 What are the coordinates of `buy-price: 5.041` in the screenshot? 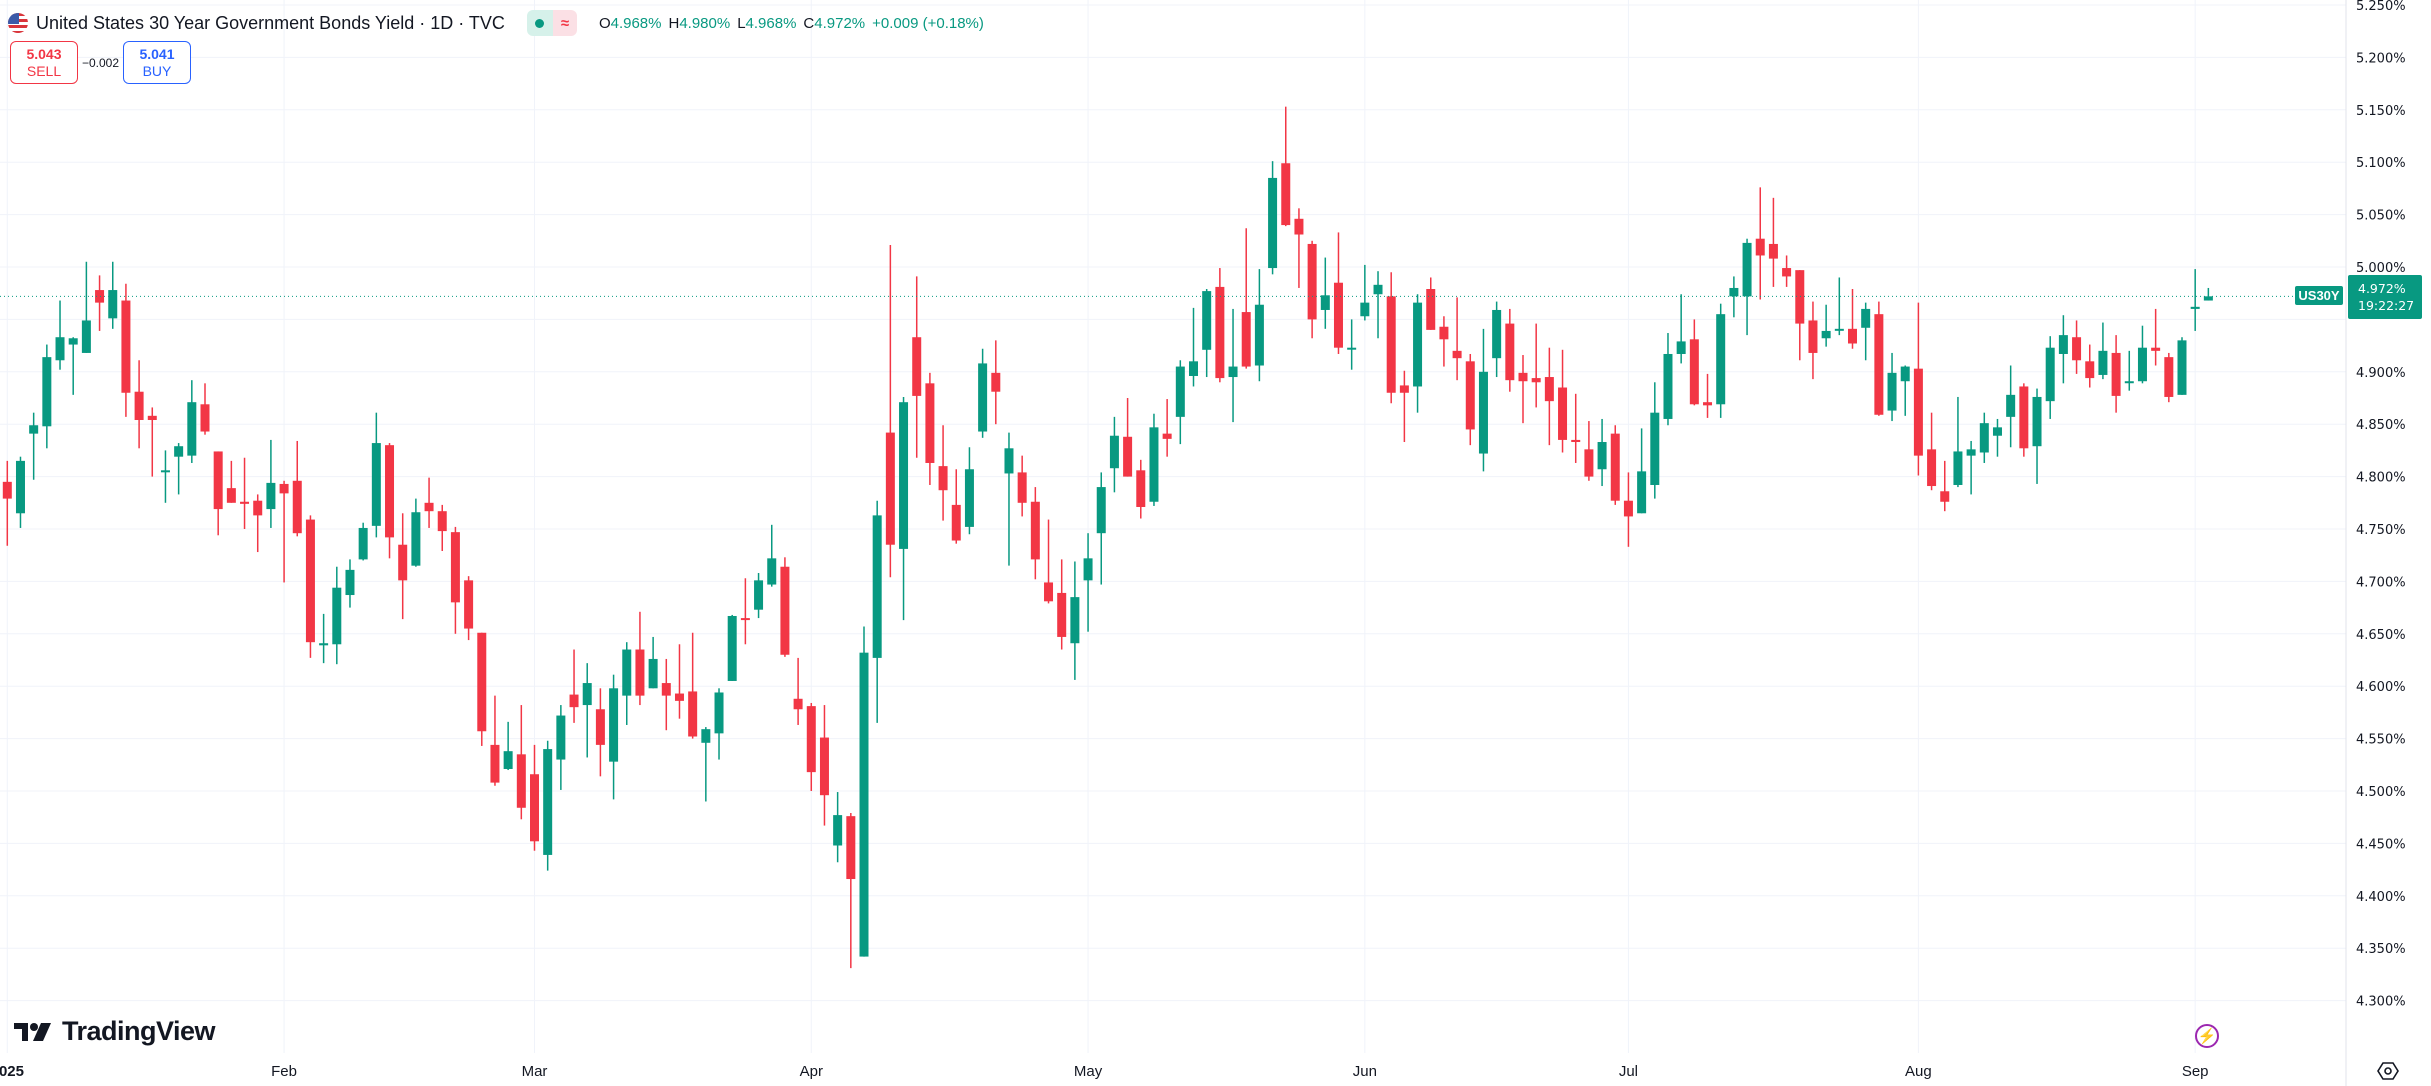 It's located at (157, 53).